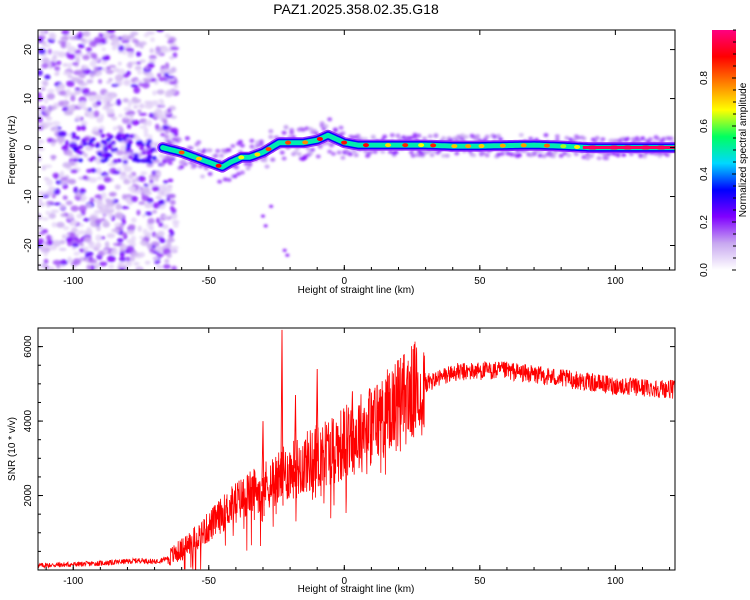  What do you see at coordinates (28, 421) in the screenshot?
I see `y-tick-label: 4000` at bounding box center [28, 421].